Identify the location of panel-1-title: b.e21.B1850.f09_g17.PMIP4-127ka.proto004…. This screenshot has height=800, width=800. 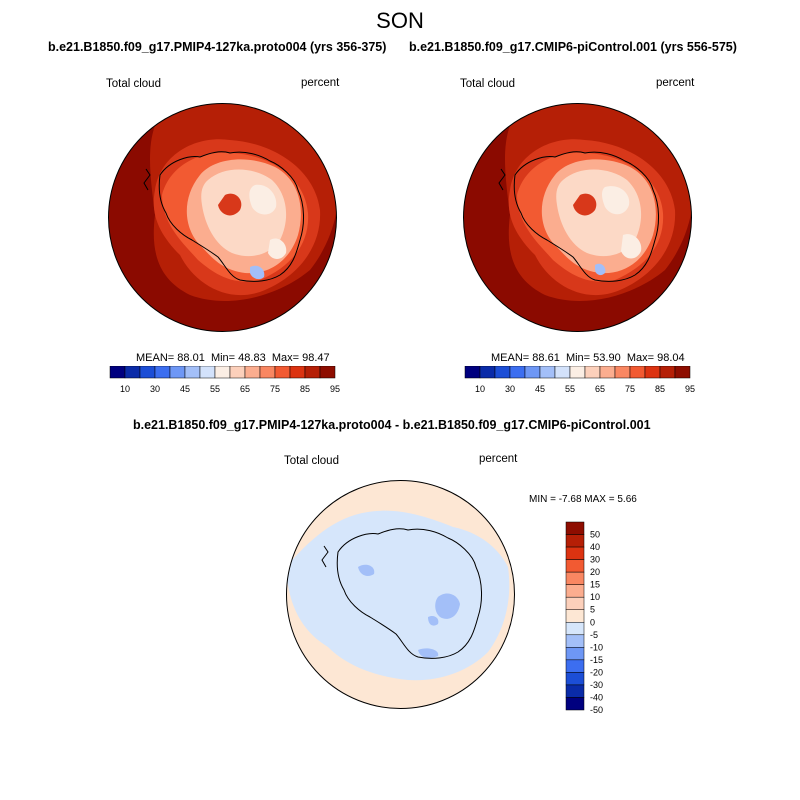
(217, 47).